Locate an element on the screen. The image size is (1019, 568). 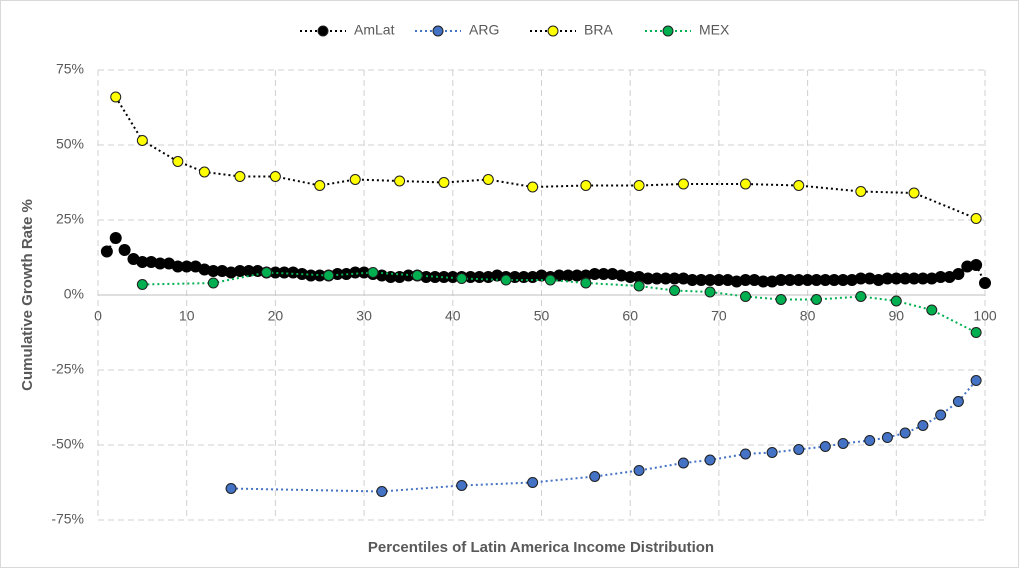
y-axis-title: Cumulative Growth Rate % is located at coordinates (27, 295).